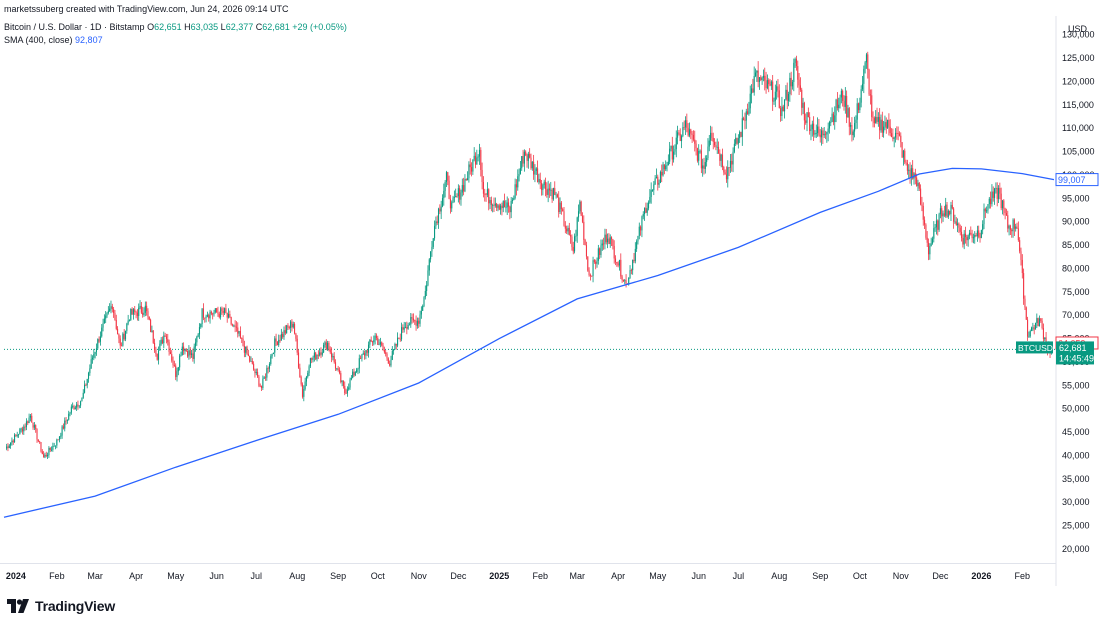 This screenshot has width=1100, height=621. What do you see at coordinates (1076, 315) in the screenshot?
I see `y-tick-label: 70,000` at bounding box center [1076, 315].